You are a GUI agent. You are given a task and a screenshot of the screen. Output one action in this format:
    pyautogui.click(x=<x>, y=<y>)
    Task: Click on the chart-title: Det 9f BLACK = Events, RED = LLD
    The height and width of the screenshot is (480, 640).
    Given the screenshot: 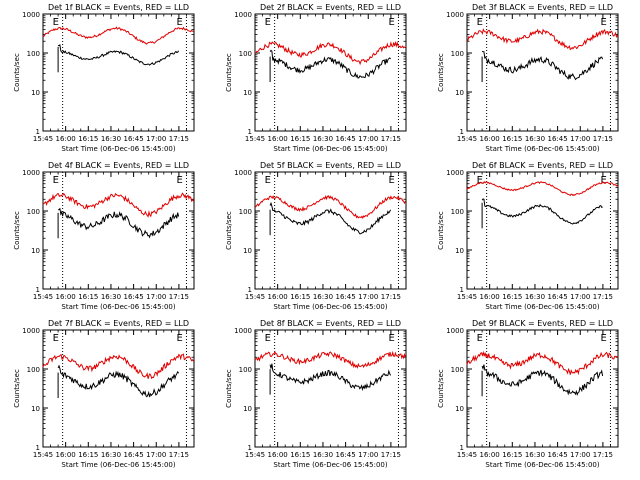 What is the action you would take?
    pyautogui.click(x=542, y=323)
    